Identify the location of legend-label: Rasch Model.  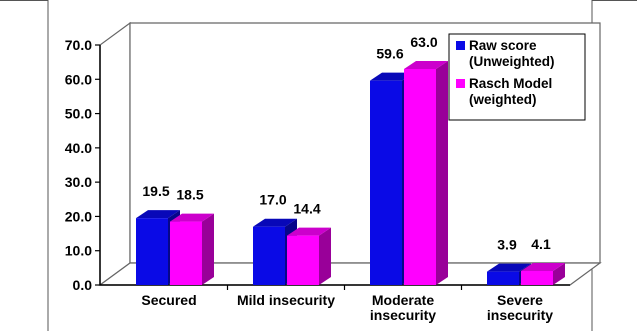
(510, 83).